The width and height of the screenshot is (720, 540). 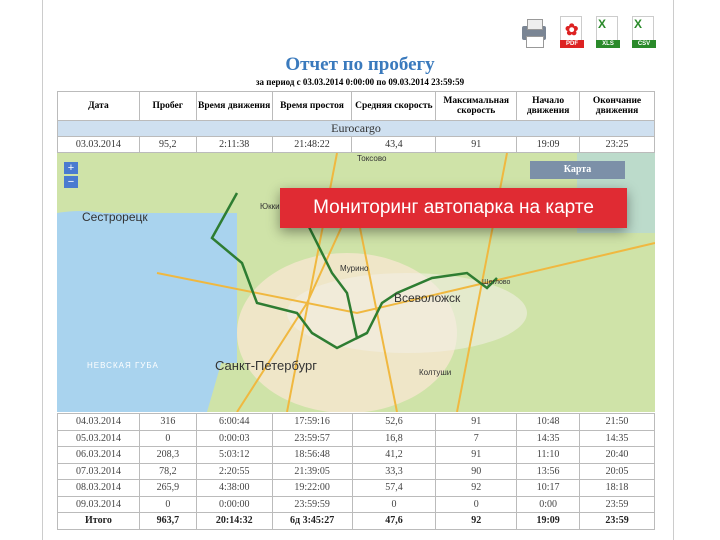 What do you see at coordinates (548, 488) in the screenshot?
I see `cell-start: 10:17` at bounding box center [548, 488].